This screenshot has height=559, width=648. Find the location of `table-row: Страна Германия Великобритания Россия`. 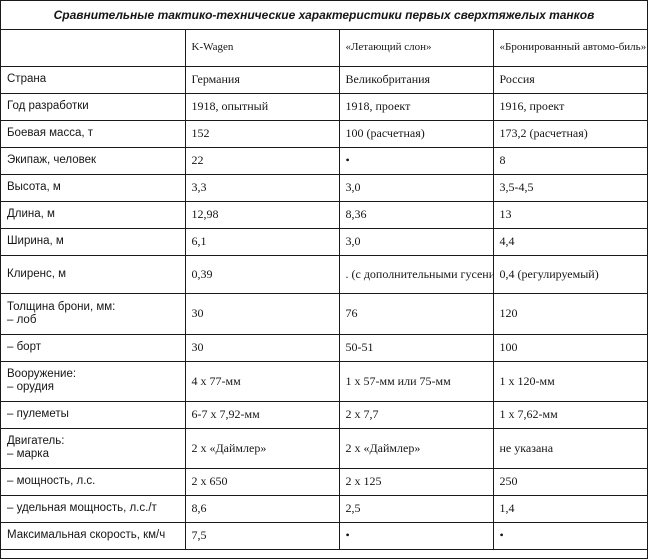

table-row: Страна Германия Великобритания Россия is located at coordinates (324, 79).